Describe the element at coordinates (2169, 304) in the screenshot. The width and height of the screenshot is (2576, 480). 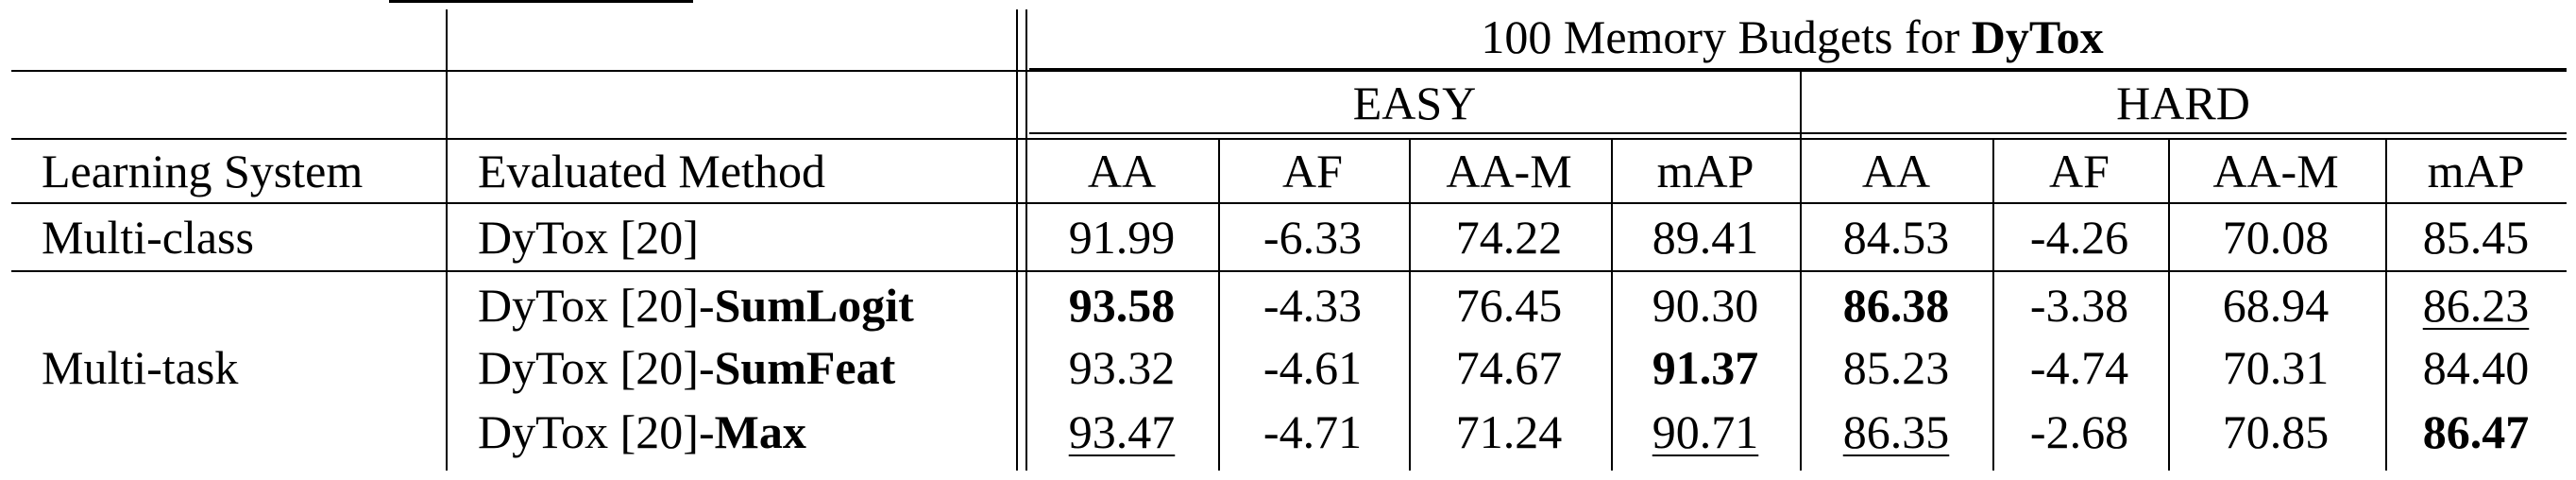
I see `vline-hard-aam` at that location.